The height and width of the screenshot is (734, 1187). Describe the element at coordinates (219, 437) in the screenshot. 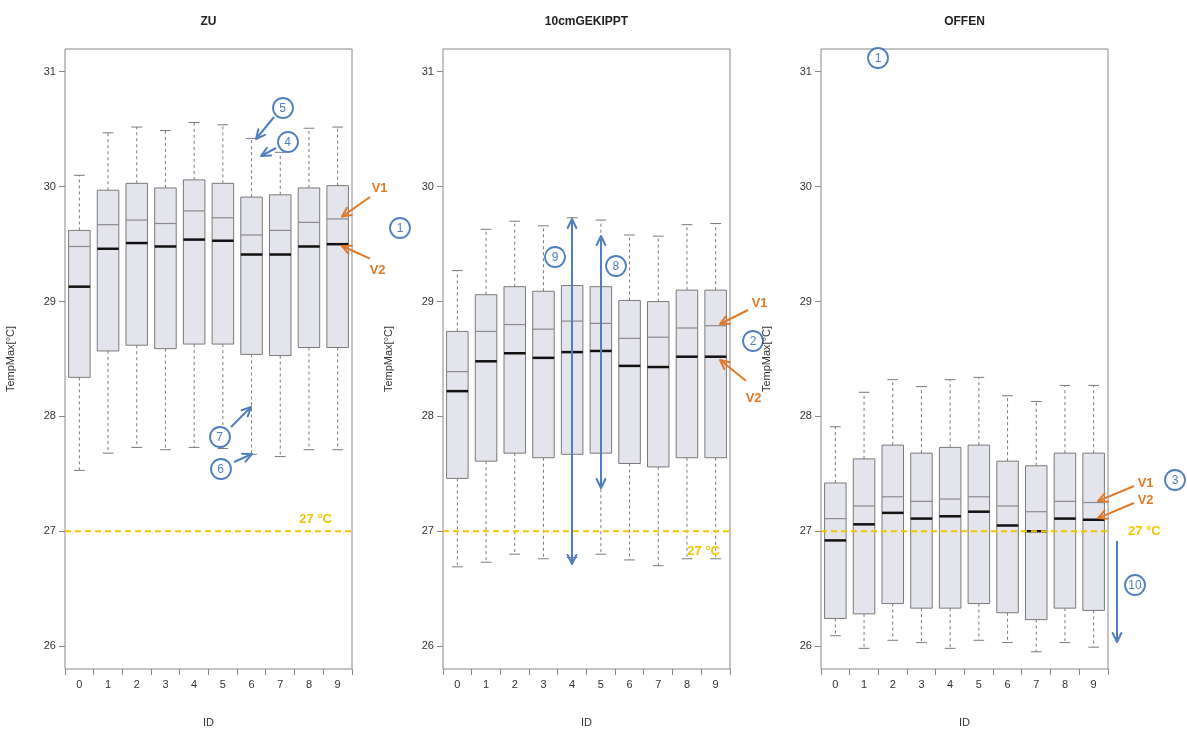

I see `annotation: 7` at that location.